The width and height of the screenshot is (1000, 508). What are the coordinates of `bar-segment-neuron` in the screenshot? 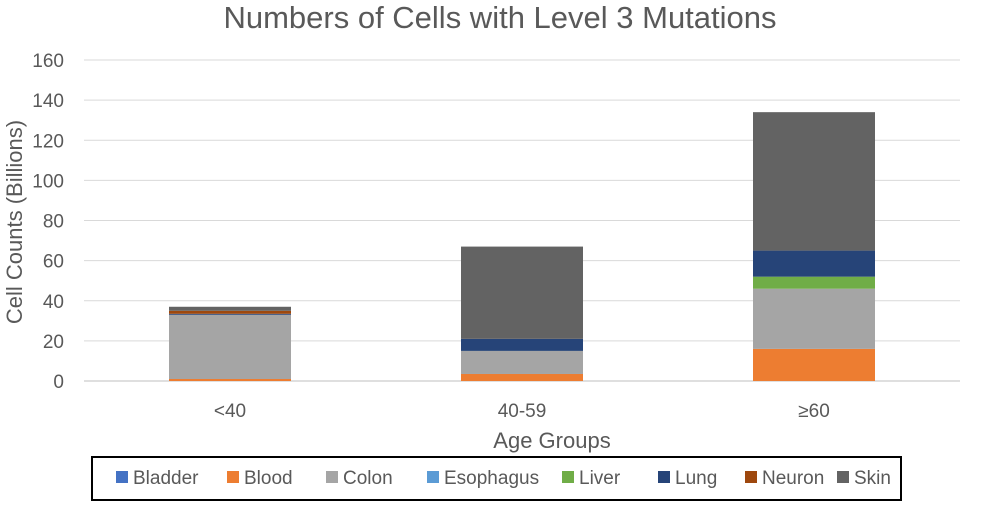 It's located at (230, 312).